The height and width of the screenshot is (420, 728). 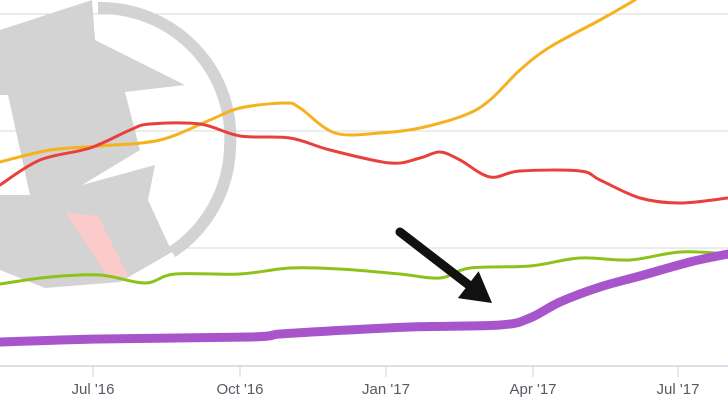 What do you see at coordinates (239, 389) in the screenshot?
I see `x-tick-label: Oct '16` at bounding box center [239, 389].